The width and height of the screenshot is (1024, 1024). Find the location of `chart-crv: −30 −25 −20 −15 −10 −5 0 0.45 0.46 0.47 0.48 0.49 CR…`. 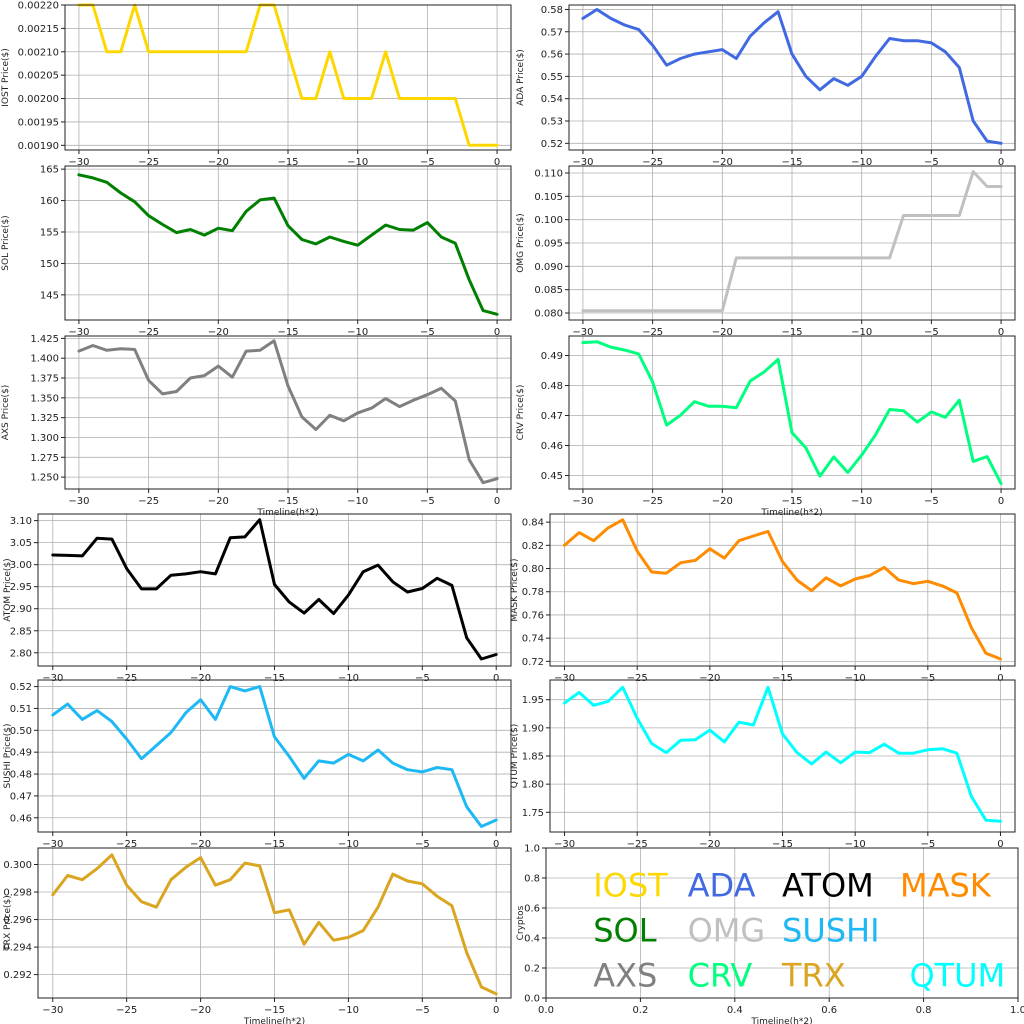

chart-crv: −30 −25 −20 −15 −10 −5 0 0.45 0.46 0.47 0.48 0.49 CR… is located at coordinates (766, 426).